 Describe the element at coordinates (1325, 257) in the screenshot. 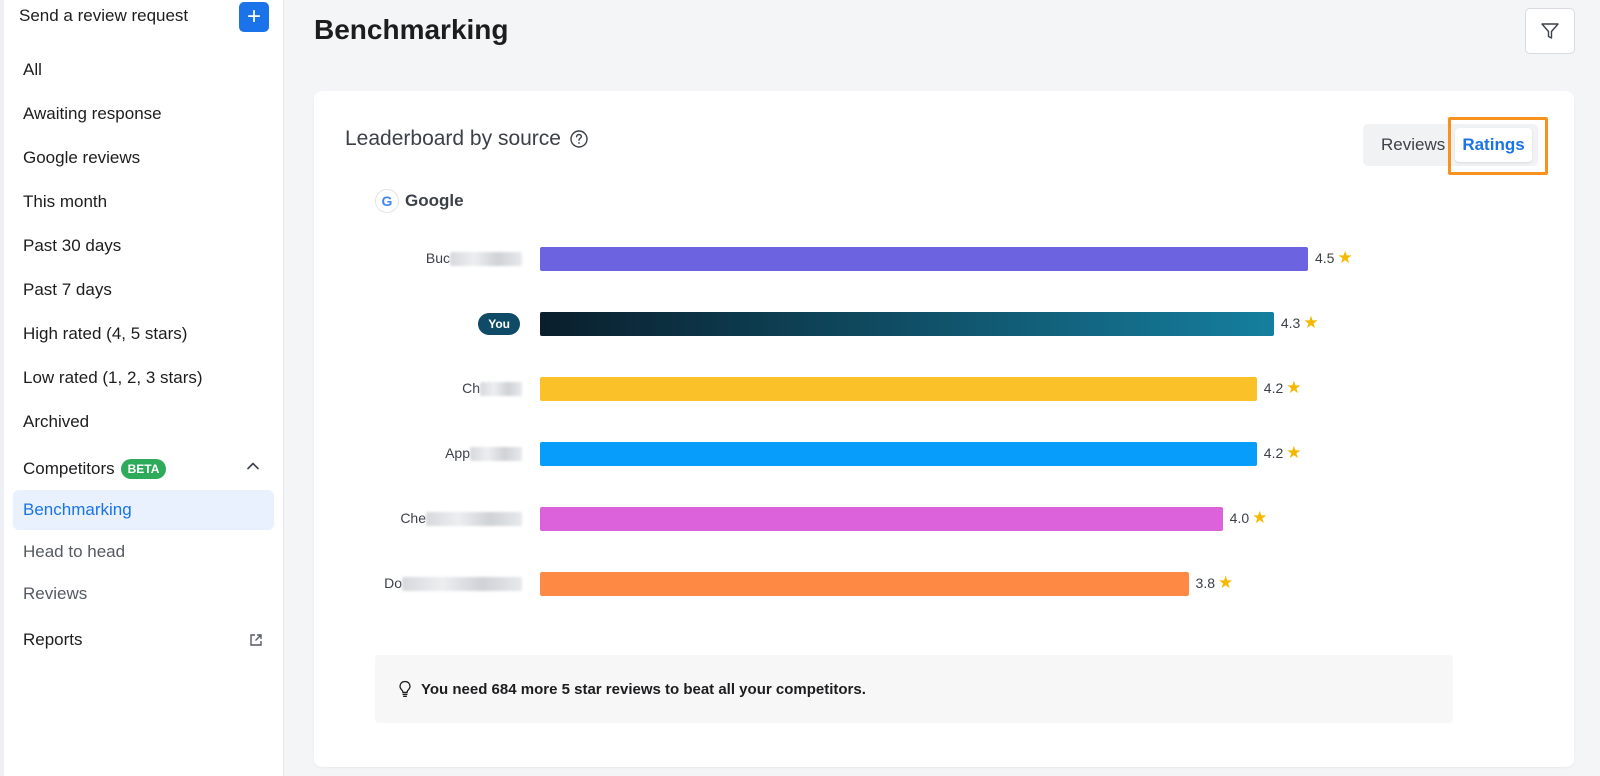

I see `rating-value: 4.5` at that location.